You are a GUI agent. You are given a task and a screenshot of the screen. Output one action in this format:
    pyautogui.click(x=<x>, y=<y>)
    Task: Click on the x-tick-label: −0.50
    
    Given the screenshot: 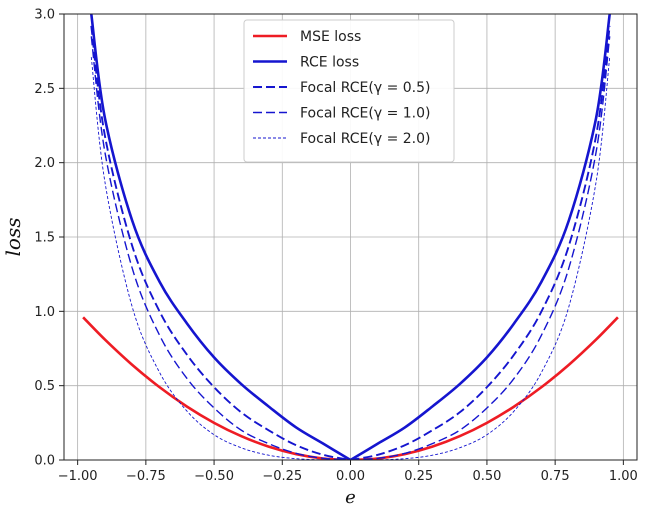 What is the action you would take?
    pyautogui.click(x=214, y=476)
    